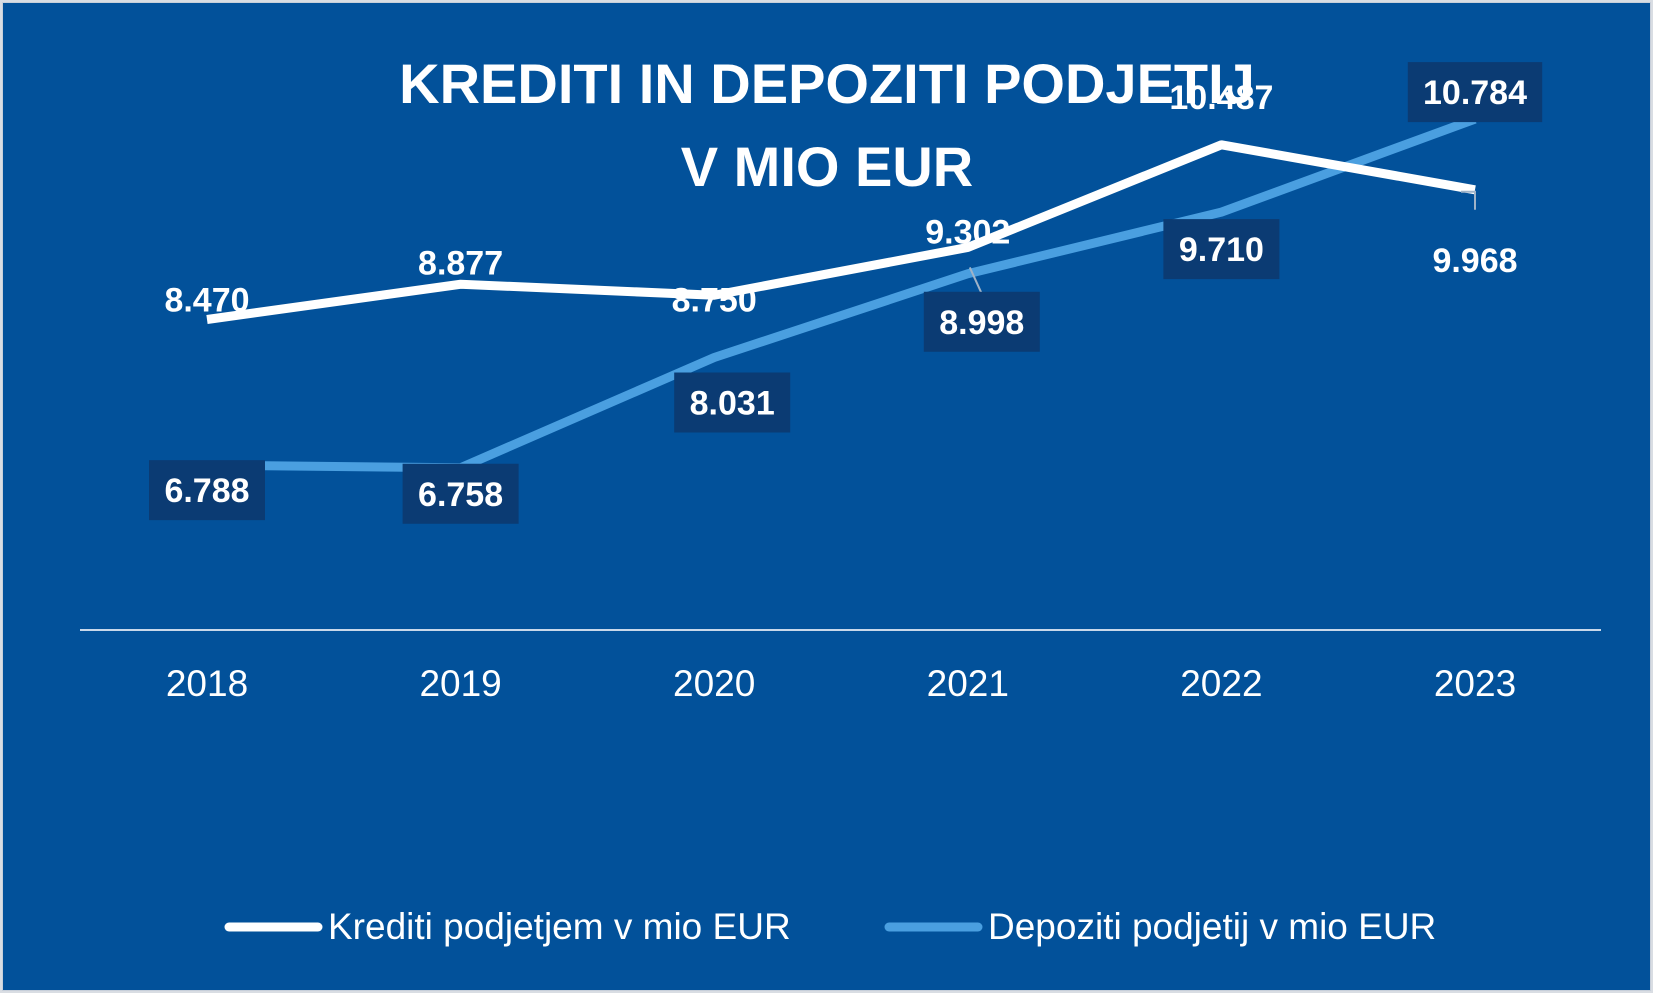 The height and width of the screenshot is (993, 1653). Describe the element at coordinates (714, 683) in the screenshot. I see `x-tick-label-2020: 2020` at that location.